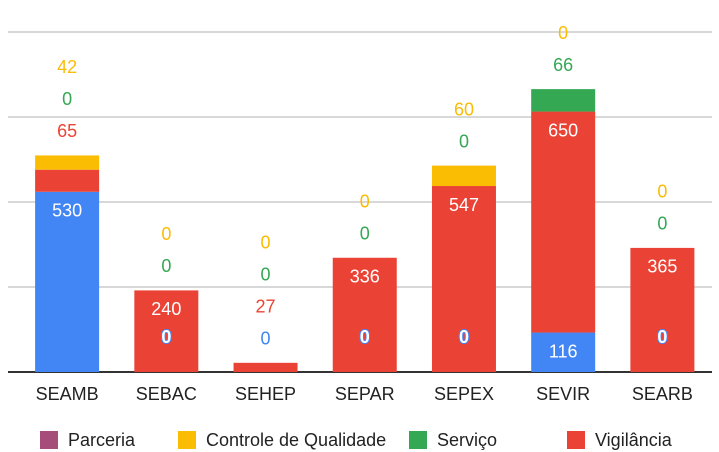 This screenshot has width=719, height=452. I want to click on data-label: 530, so click(67, 211).